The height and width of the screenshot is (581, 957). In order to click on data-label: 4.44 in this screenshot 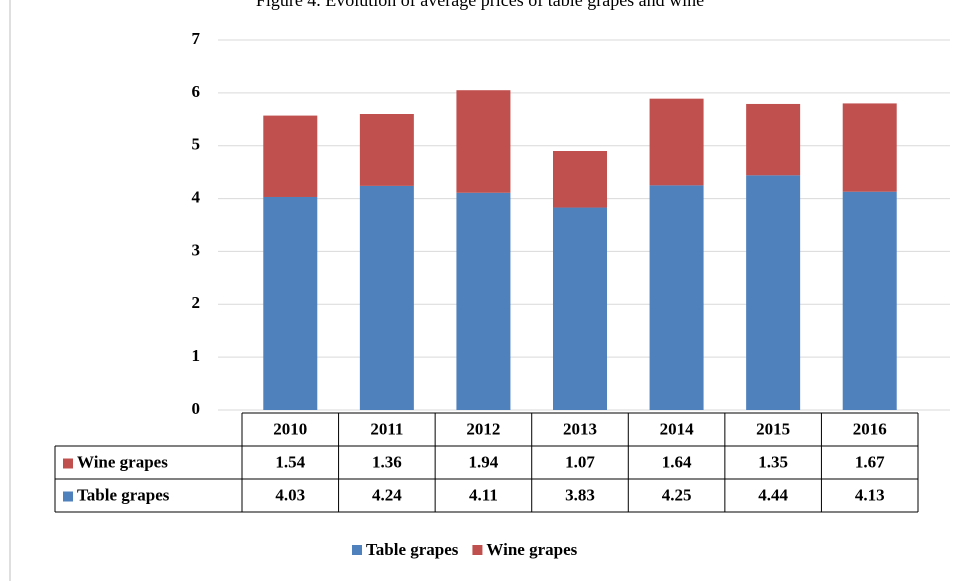, I will do `click(773, 494)`.